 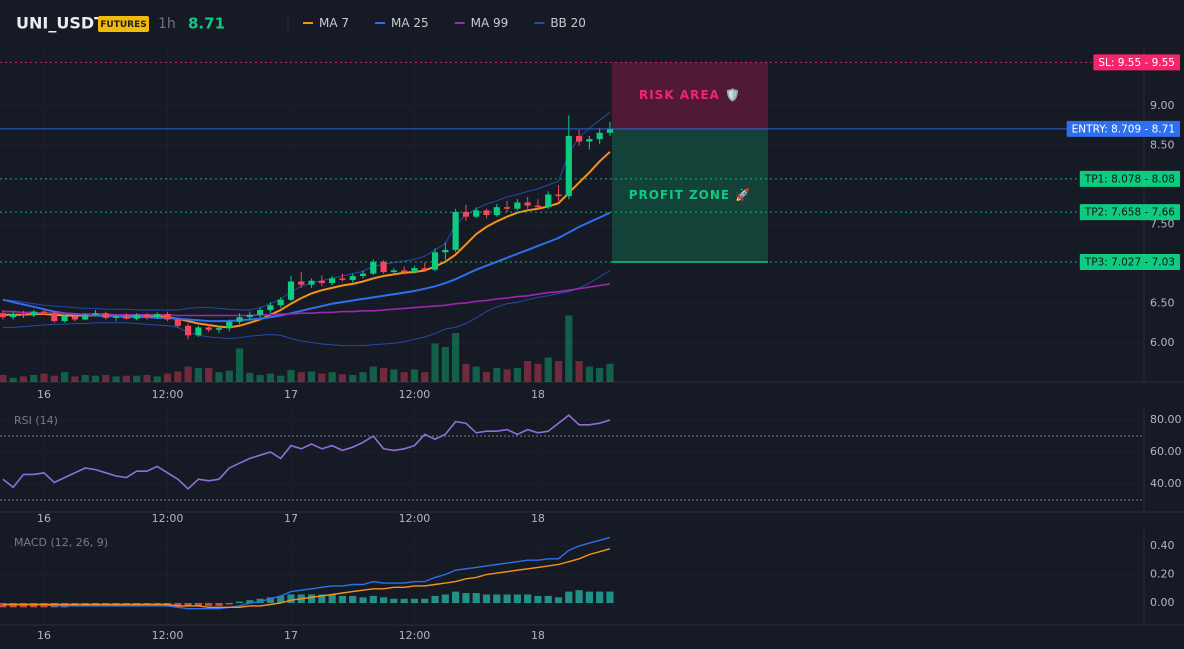 What do you see at coordinates (1162, 105) in the screenshot?
I see `y-tick-label: 9.00` at bounding box center [1162, 105].